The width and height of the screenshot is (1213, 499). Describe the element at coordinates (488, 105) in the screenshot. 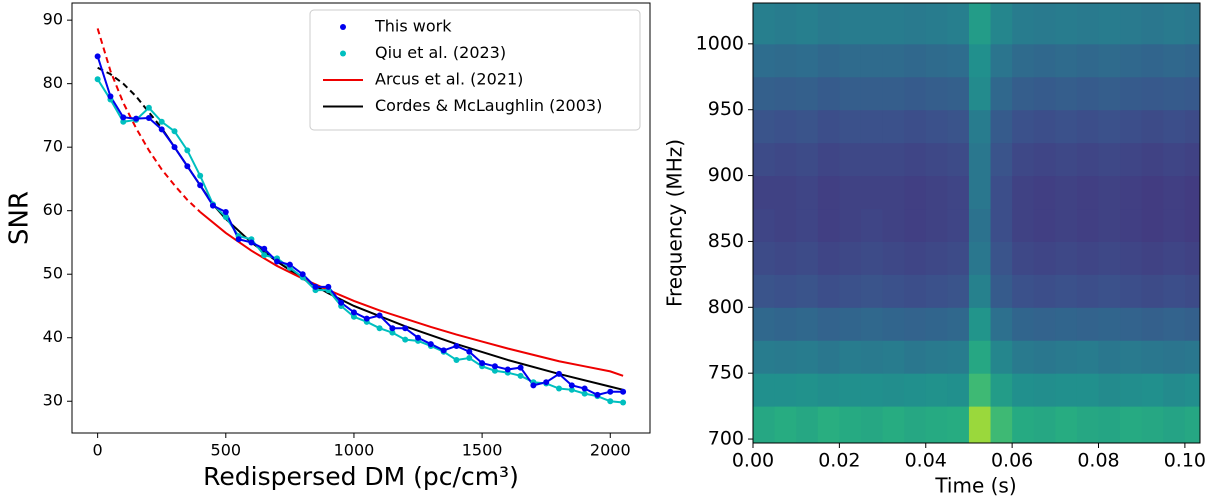

I see `legend-label: Cordes & McLaughlin (2003)` at that location.